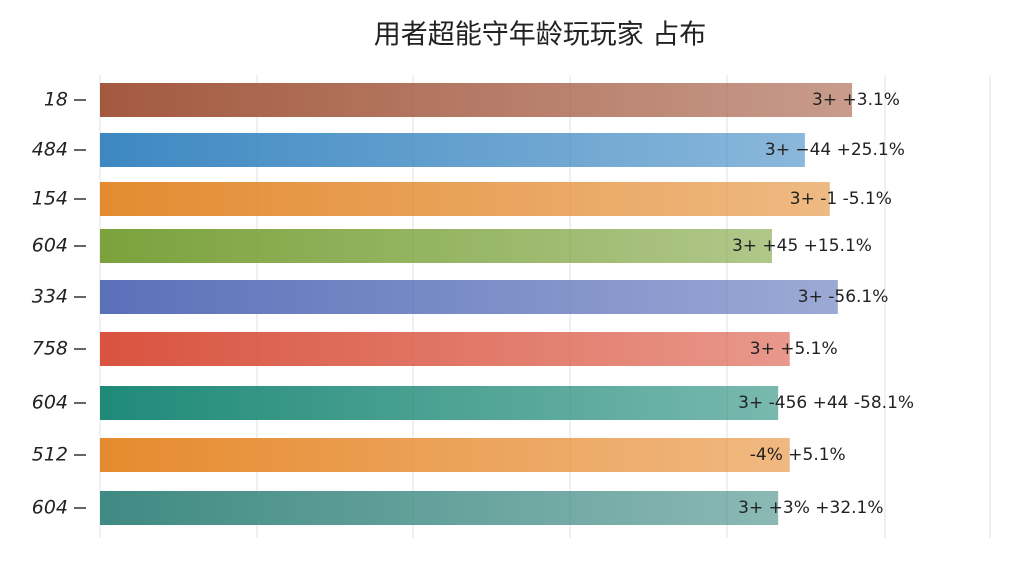  I want to click on bar-annotation: 3+ -1 -5.1%, so click(841, 199).